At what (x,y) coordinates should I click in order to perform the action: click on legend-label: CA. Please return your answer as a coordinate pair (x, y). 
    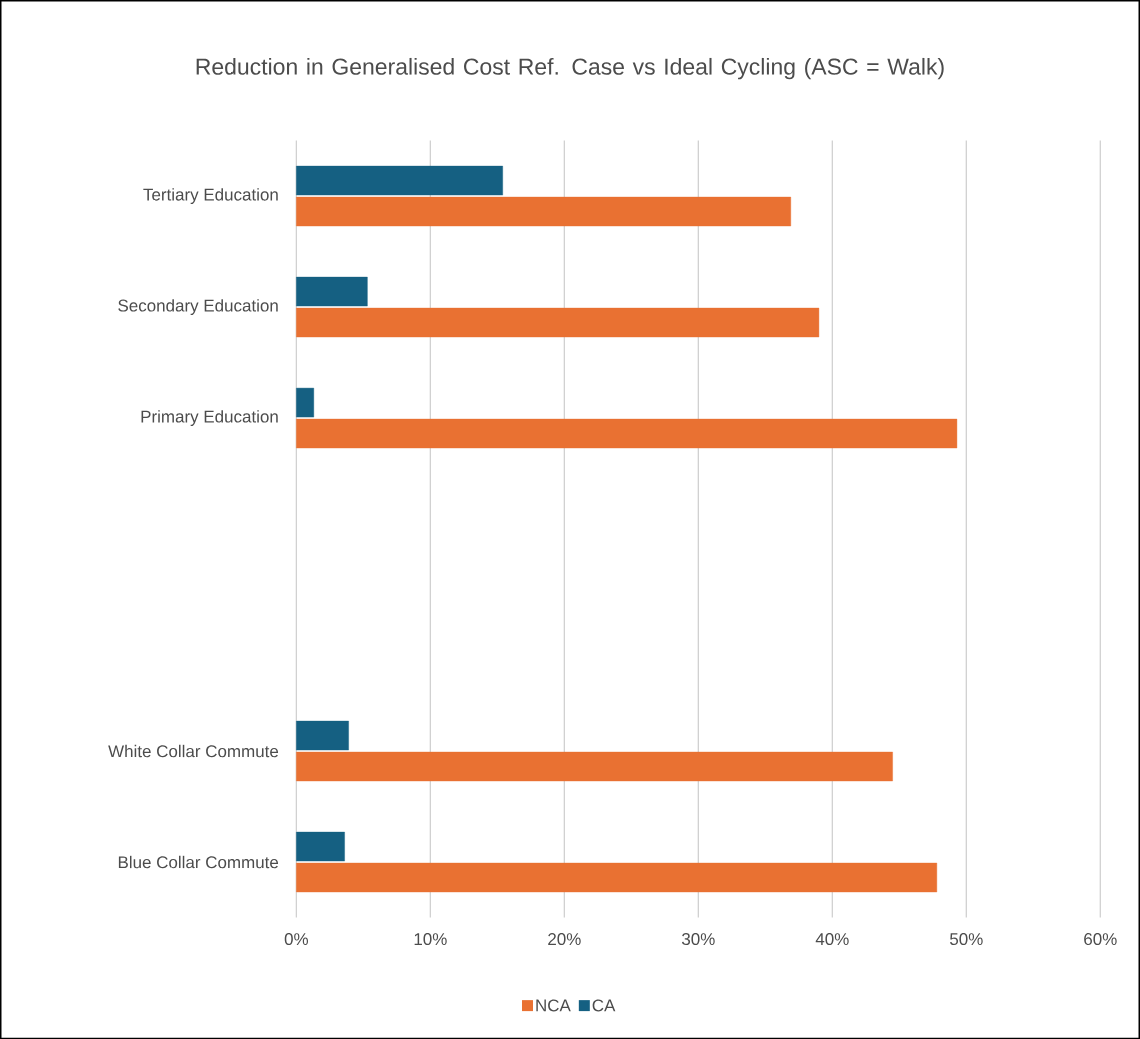
    Looking at the image, I should click on (604, 1005).